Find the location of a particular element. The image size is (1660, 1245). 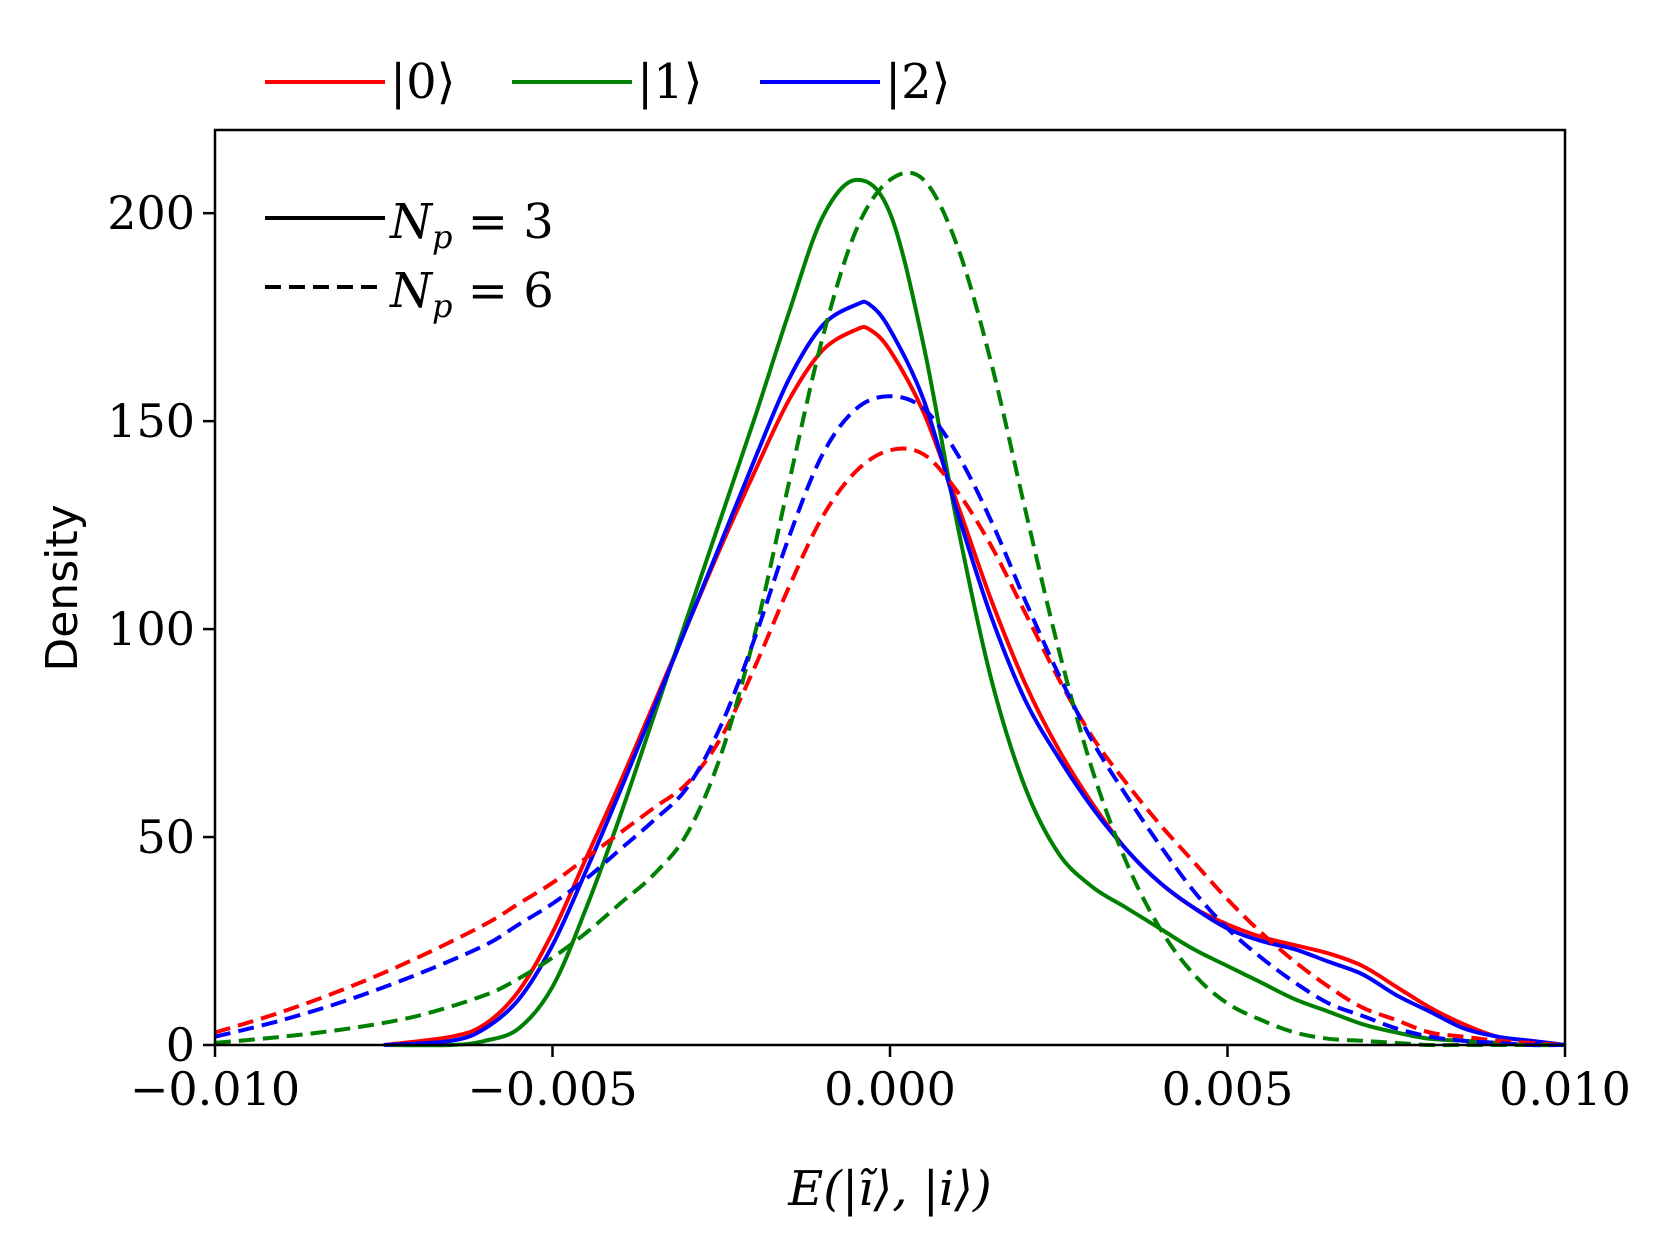

x-tick-label: −0.010 is located at coordinates (215, 1089).